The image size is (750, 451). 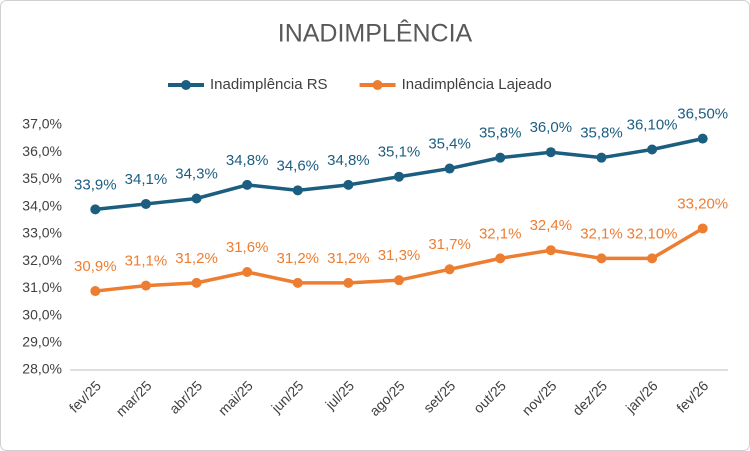 What do you see at coordinates (702, 203) in the screenshot?
I see `data-label: 33,20%` at bounding box center [702, 203].